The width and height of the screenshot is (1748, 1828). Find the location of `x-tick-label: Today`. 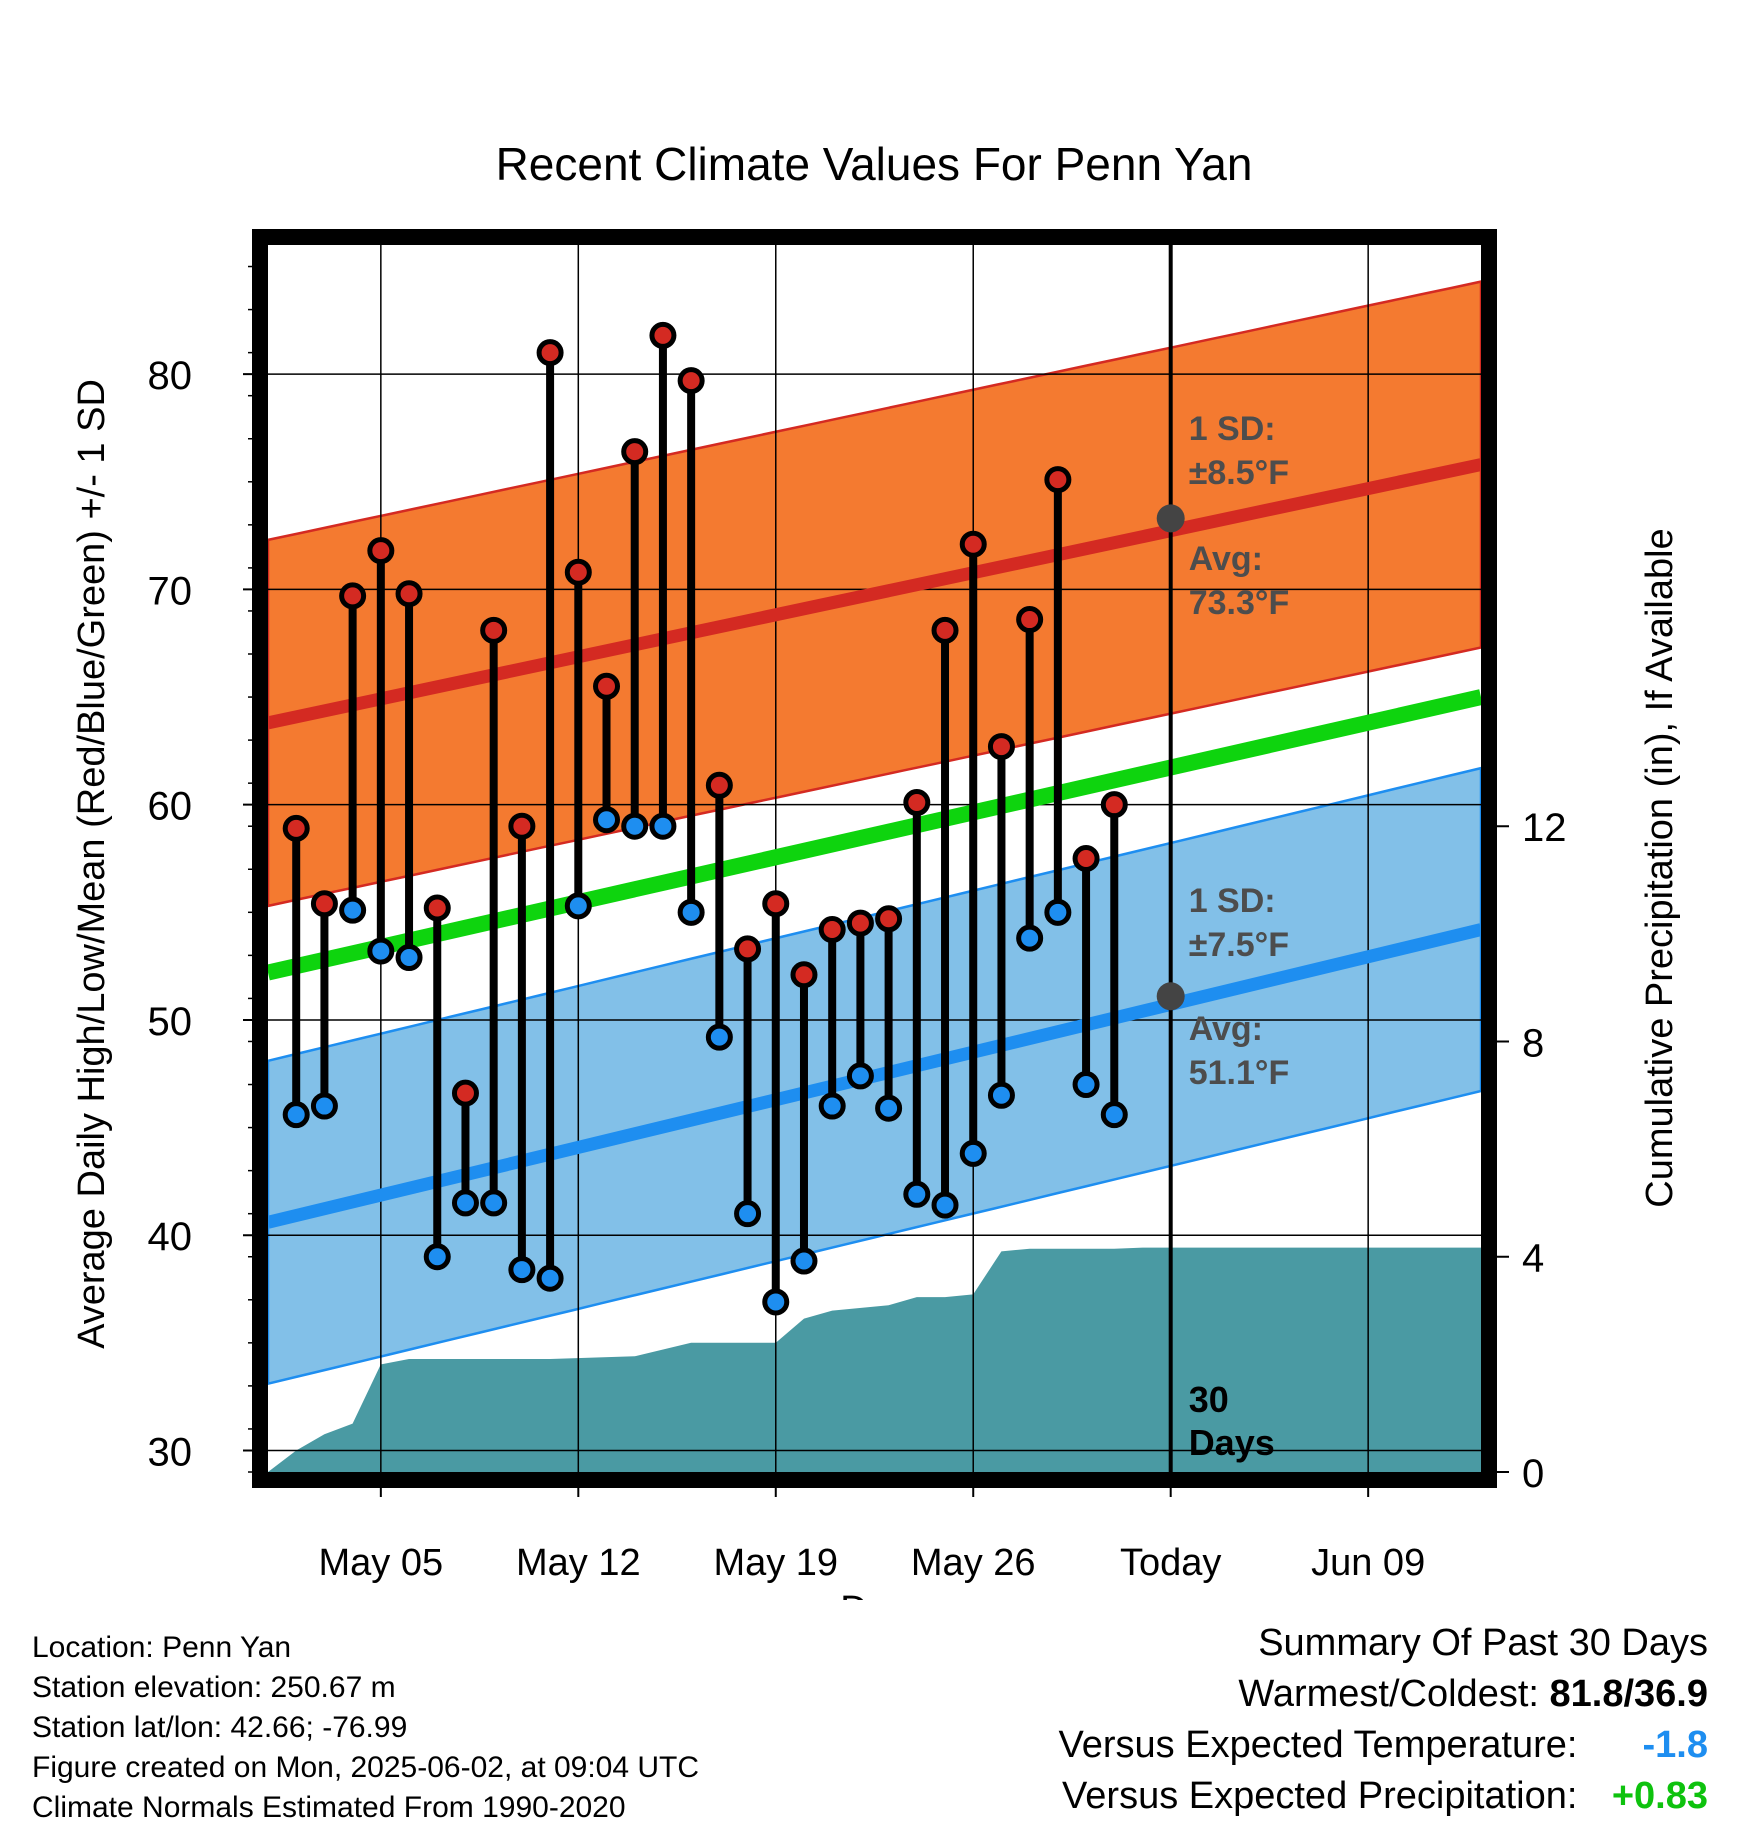

x-tick-label: Today is located at coordinates (1170, 1563).